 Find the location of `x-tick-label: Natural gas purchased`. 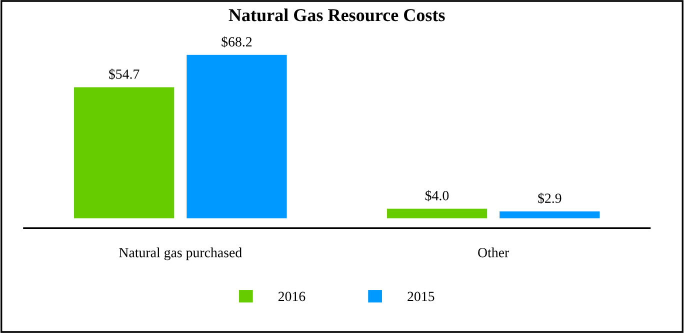

x-tick-label: Natural gas purchased is located at coordinates (180, 254).